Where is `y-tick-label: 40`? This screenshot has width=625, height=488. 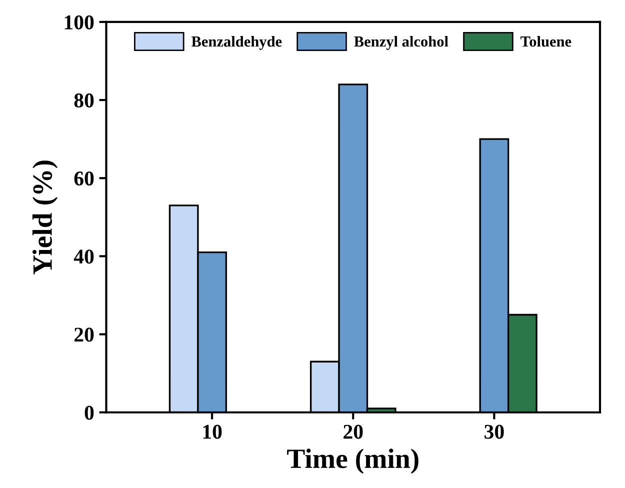
y-tick-label: 40 is located at coordinates (84, 257).